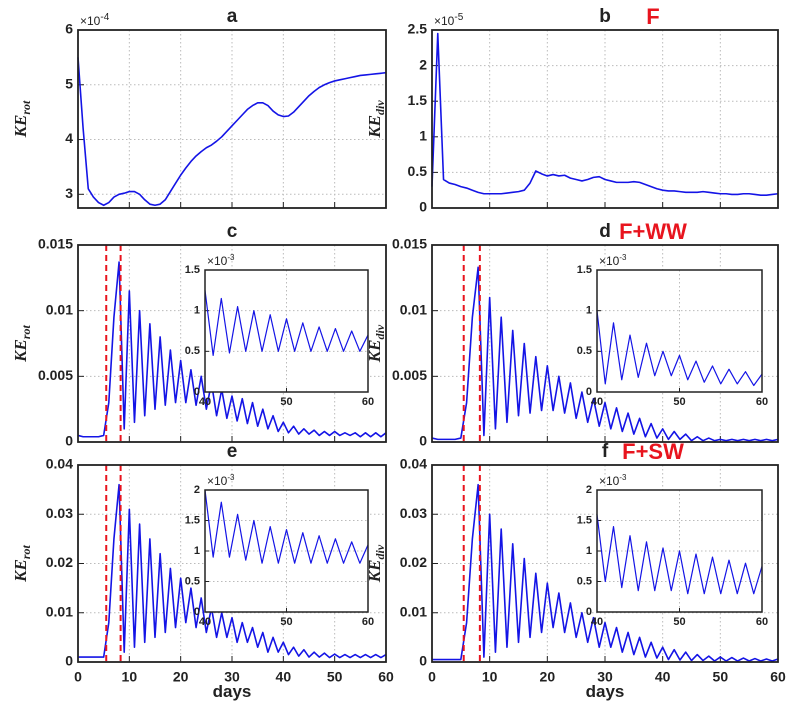 Image resolution: width=793 pixels, height=710 pixels. What do you see at coordinates (418, 29) in the screenshot?
I see `y-tick-label: 2.5` at bounding box center [418, 29].